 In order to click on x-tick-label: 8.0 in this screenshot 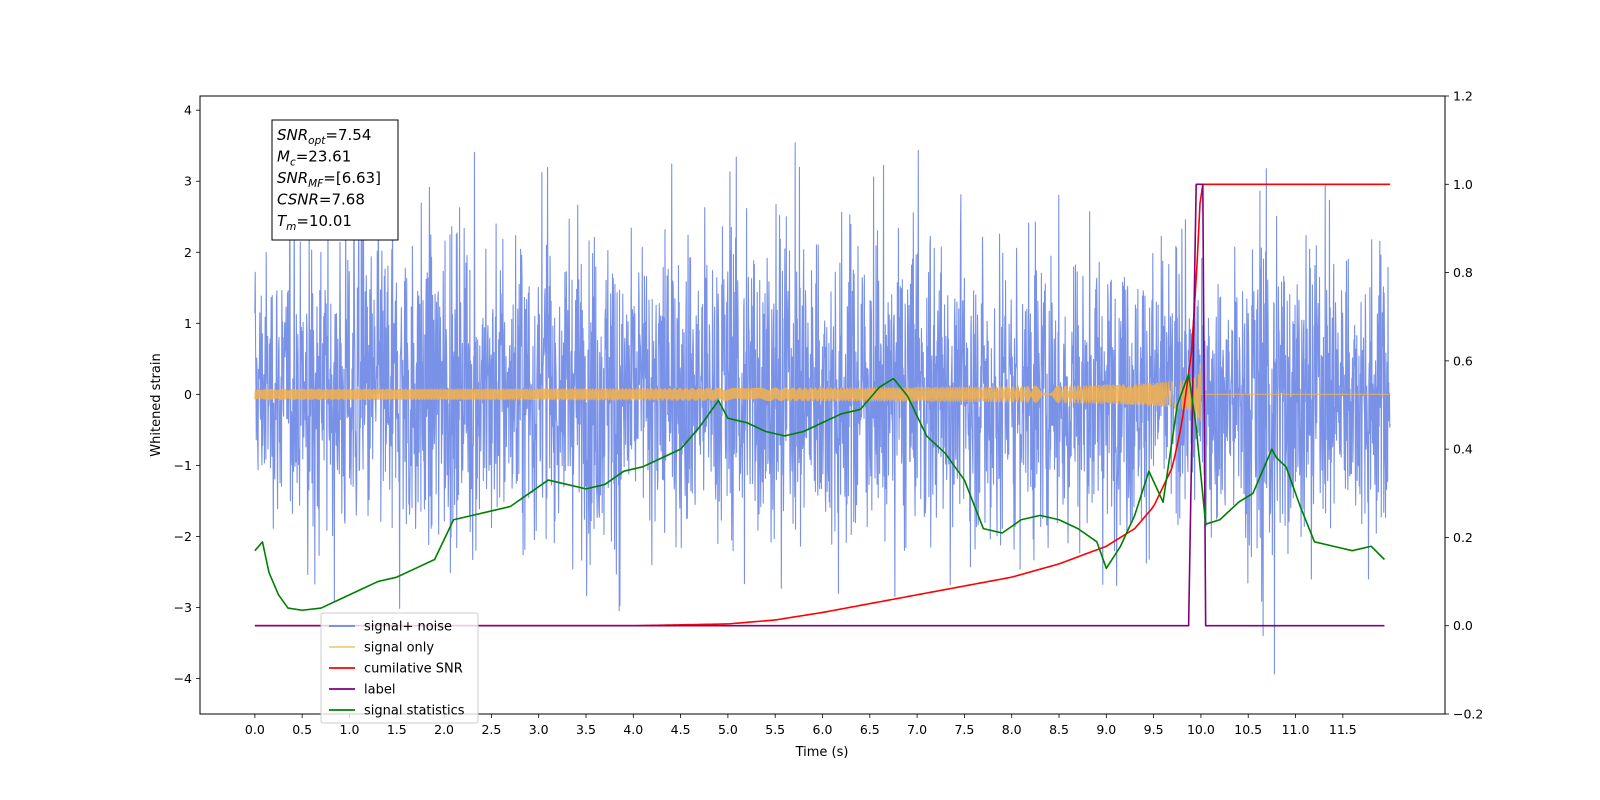, I will do `click(1012, 729)`.